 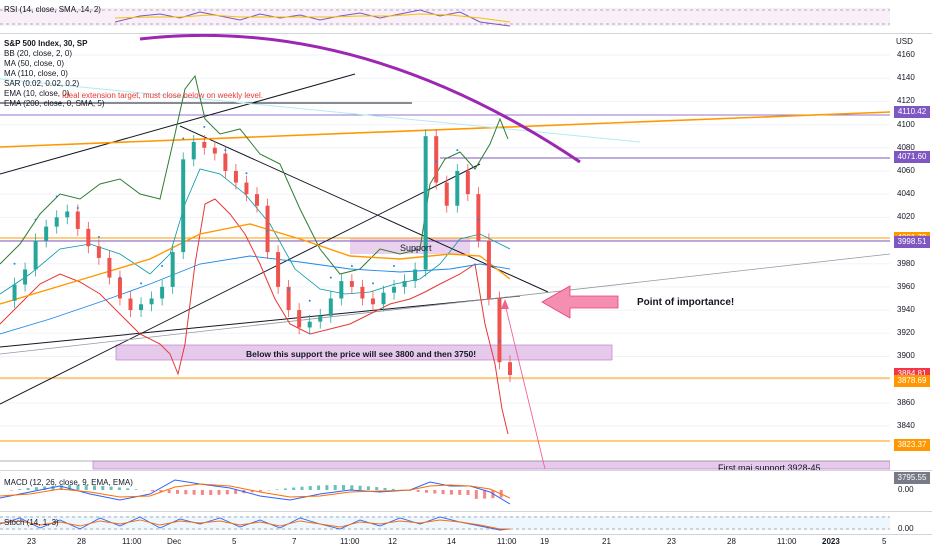 I want to click on price-tick-9: 3980, so click(x=906, y=263).